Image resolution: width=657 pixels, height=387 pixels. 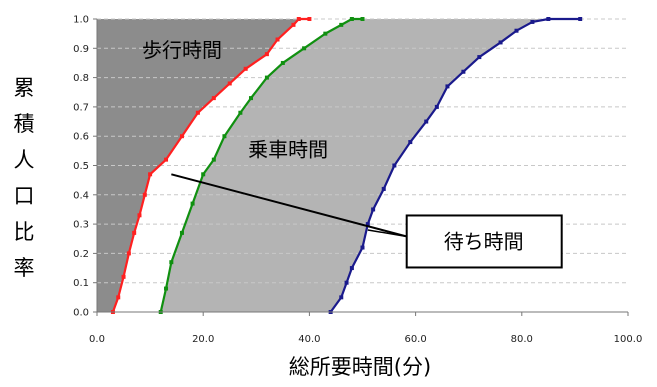 What do you see at coordinates (415, 339) in the screenshot?
I see `x-tick-label: 60.0` at bounding box center [415, 339].